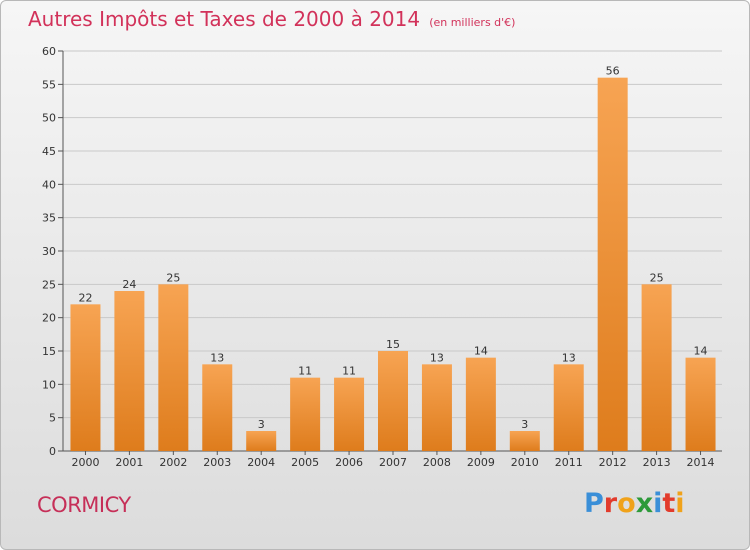 This screenshot has width=750, height=550. Describe the element at coordinates (701, 462) in the screenshot. I see `x-tick-label: 2014` at that location.